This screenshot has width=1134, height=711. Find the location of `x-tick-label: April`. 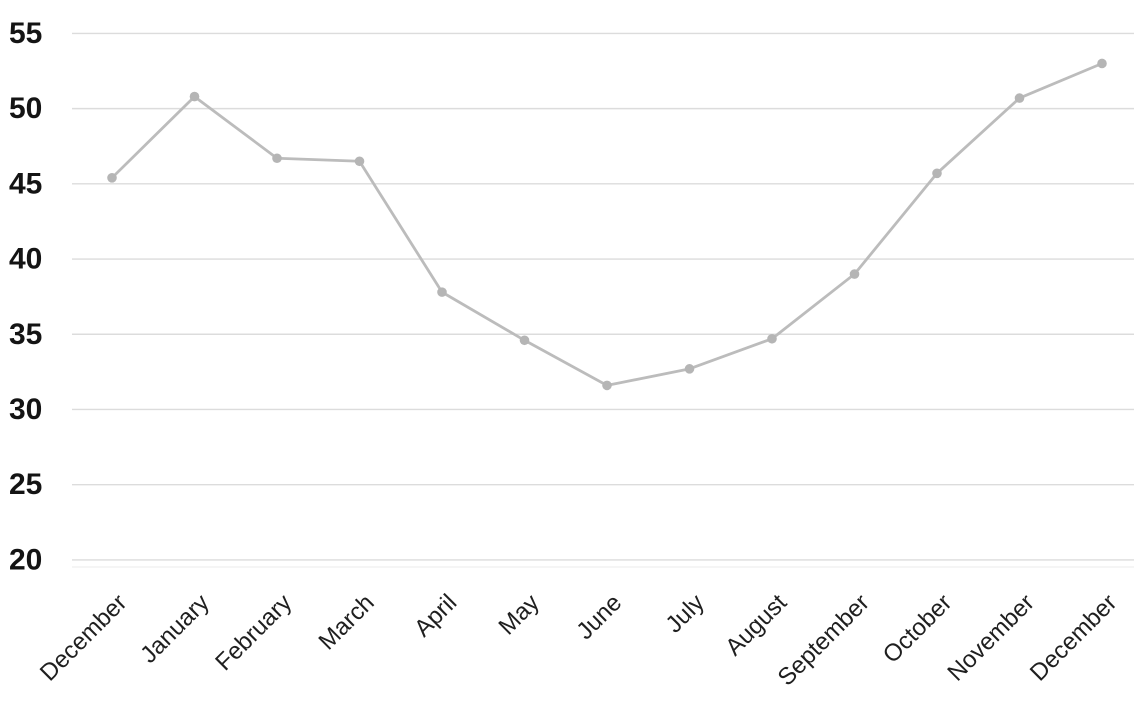

x-tick-label: April is located at coordinates (435, 615).